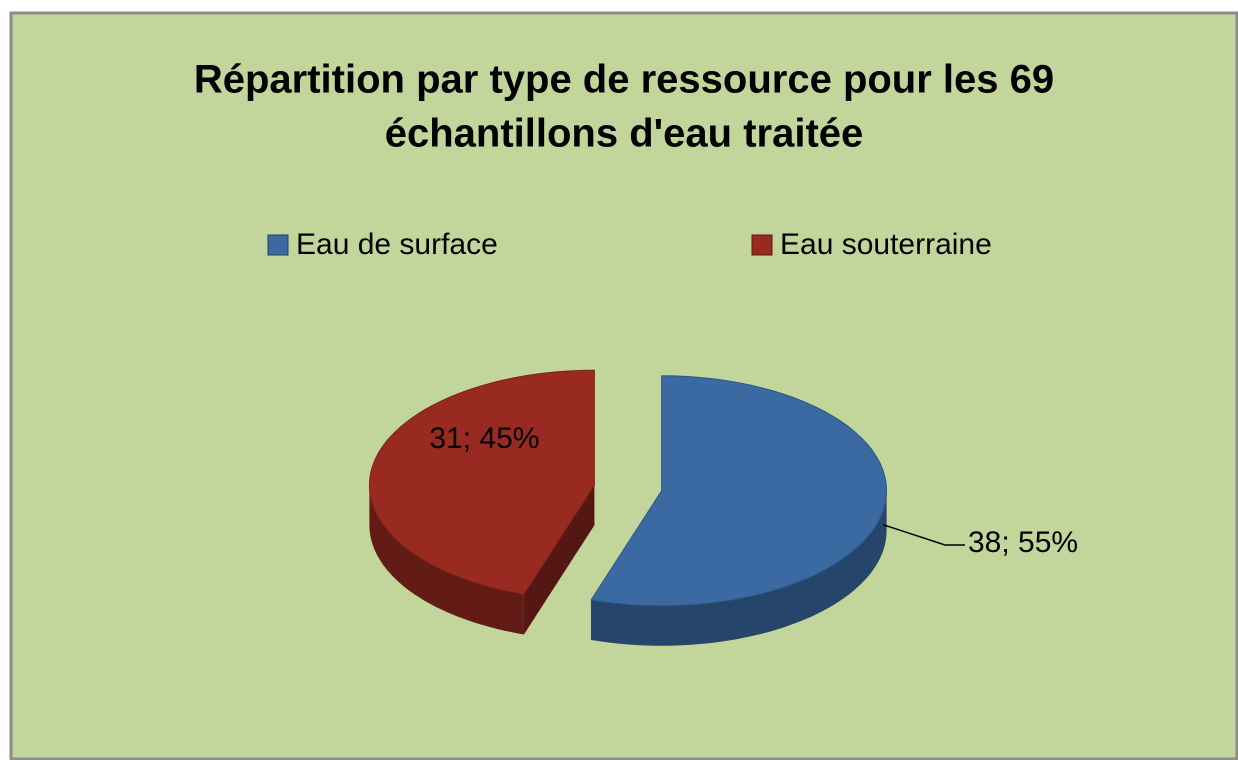 The height and width of the screenshot is (760, 1238). I want to click on legend-label: Eau souterraine, so click(886, 244).